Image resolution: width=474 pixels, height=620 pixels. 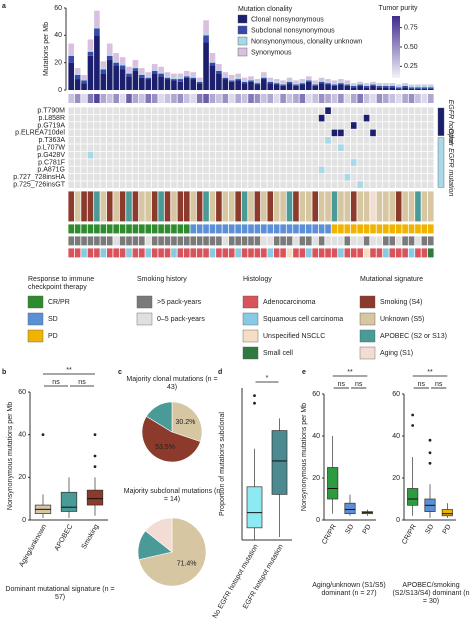 I want to click on x-tick-label: APOBEC, so click(x=64, y=537).